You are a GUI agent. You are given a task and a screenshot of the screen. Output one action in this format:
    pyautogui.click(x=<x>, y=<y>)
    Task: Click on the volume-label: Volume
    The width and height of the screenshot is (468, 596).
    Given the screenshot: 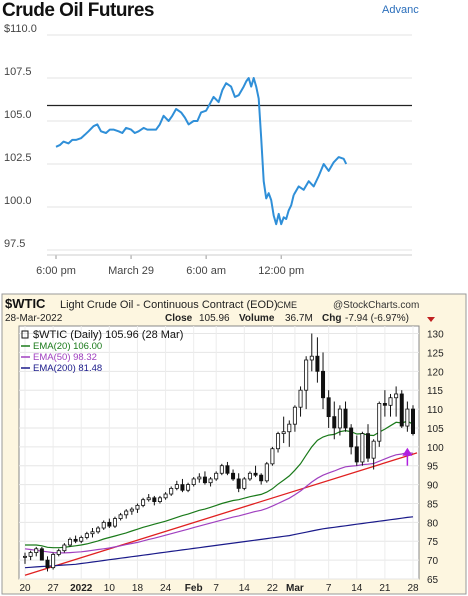 What is the action you would take?
    pyautogui.click(x=257, y=318)
    